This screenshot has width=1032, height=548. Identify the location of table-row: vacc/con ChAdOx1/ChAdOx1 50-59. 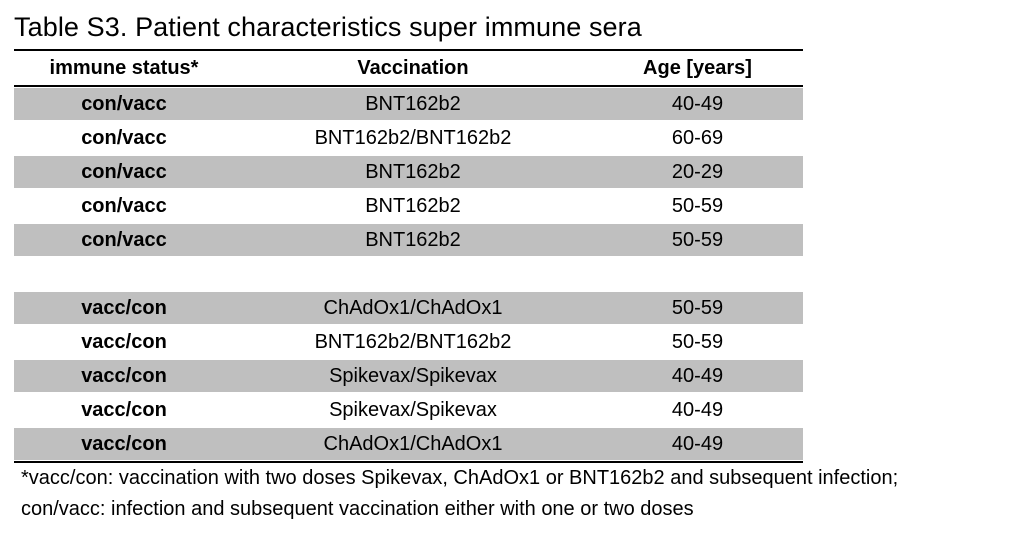
(408, 308).